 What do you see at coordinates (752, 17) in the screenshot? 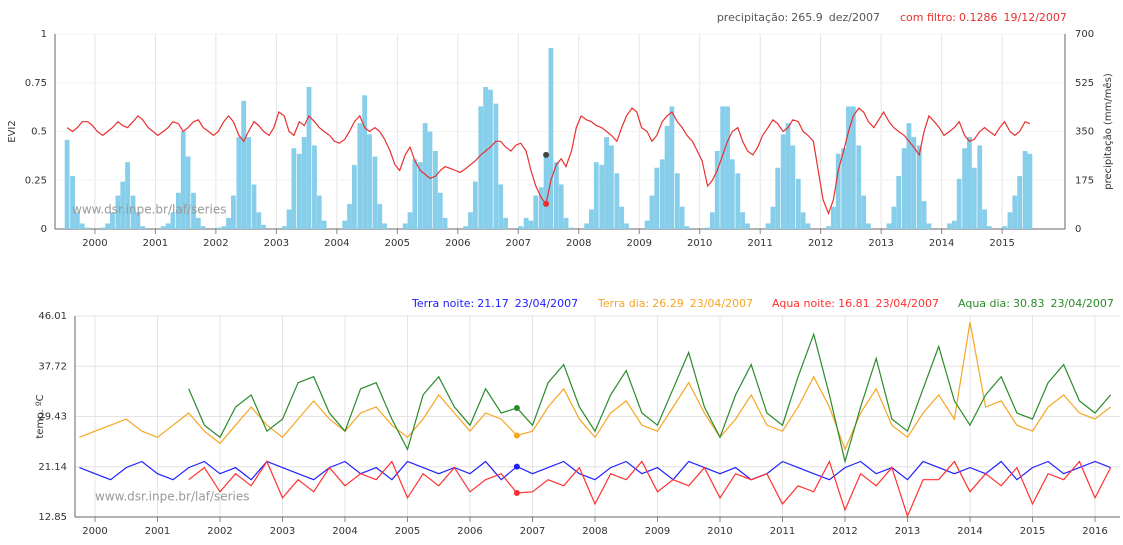
I see `readout-label: precipitação:` at bounding box center [752, 17].